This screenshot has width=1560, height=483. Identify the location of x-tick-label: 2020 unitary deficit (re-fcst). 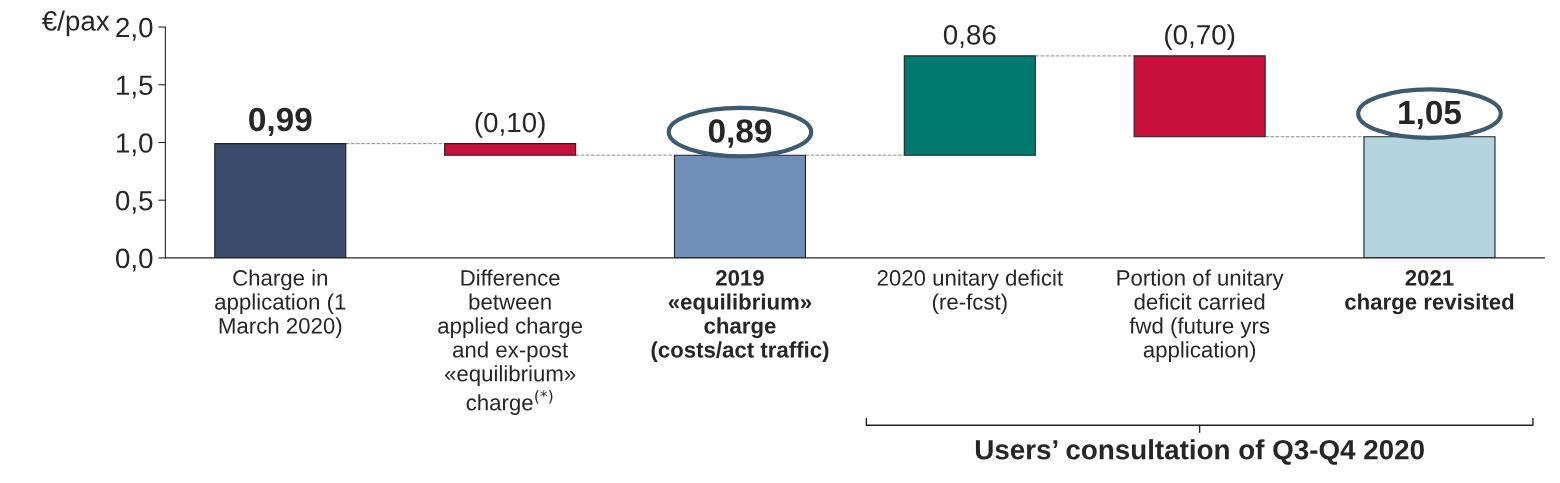
(970, 292).